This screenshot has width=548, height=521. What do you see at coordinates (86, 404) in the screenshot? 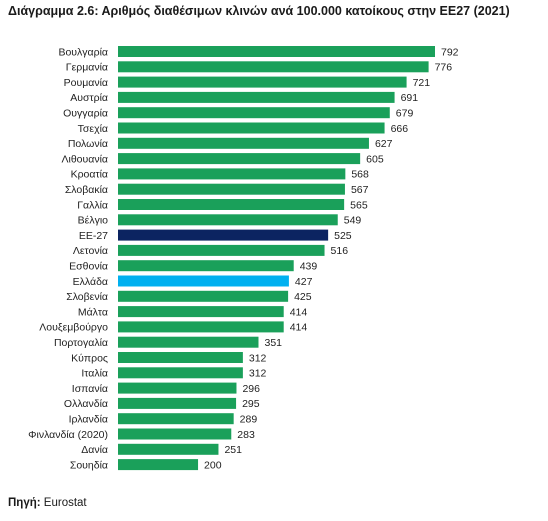
I see `category-label: Ολλανδία` at bounding box center [86, 404].